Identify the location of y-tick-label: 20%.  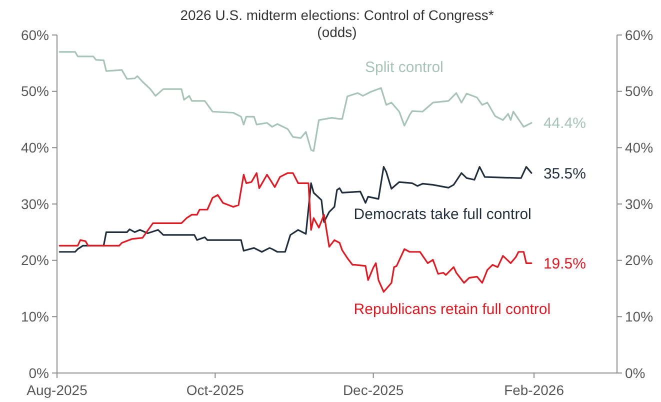
(34, 260).